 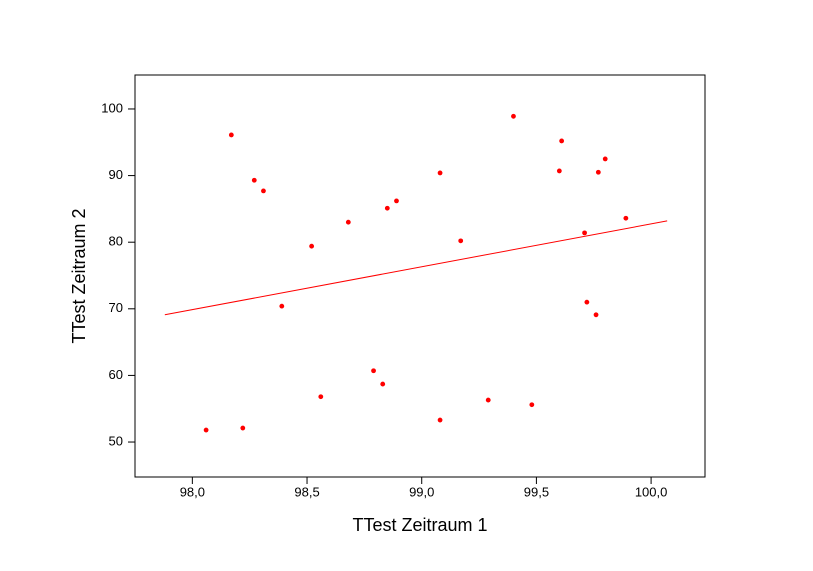 I want to click on y-tick-label: 80, so click(x=116, y=241).